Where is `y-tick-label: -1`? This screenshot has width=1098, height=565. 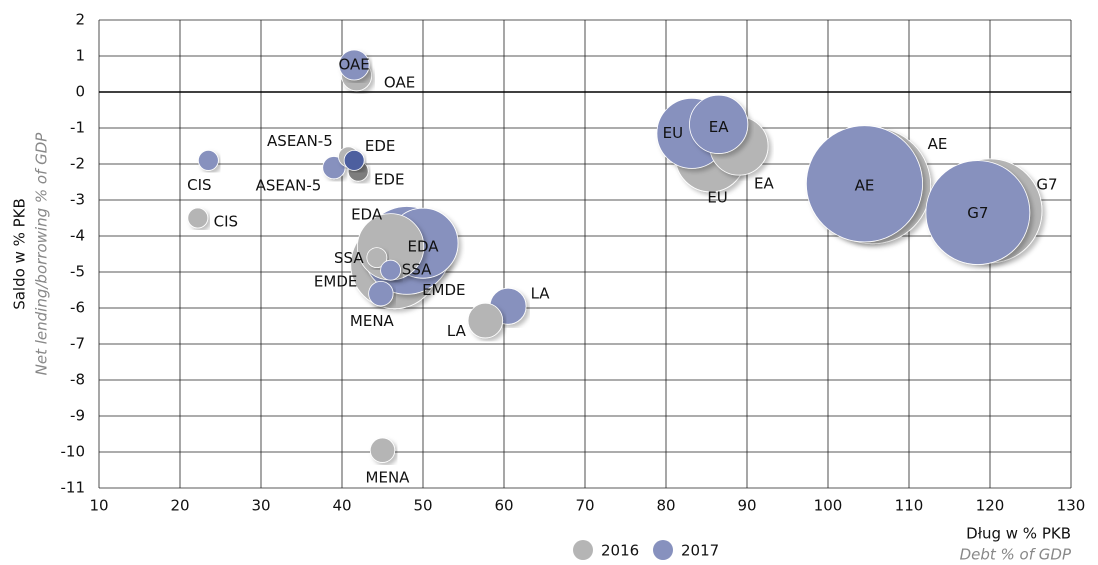
y-tick-label: -1 is located at coordinates (77, 128).